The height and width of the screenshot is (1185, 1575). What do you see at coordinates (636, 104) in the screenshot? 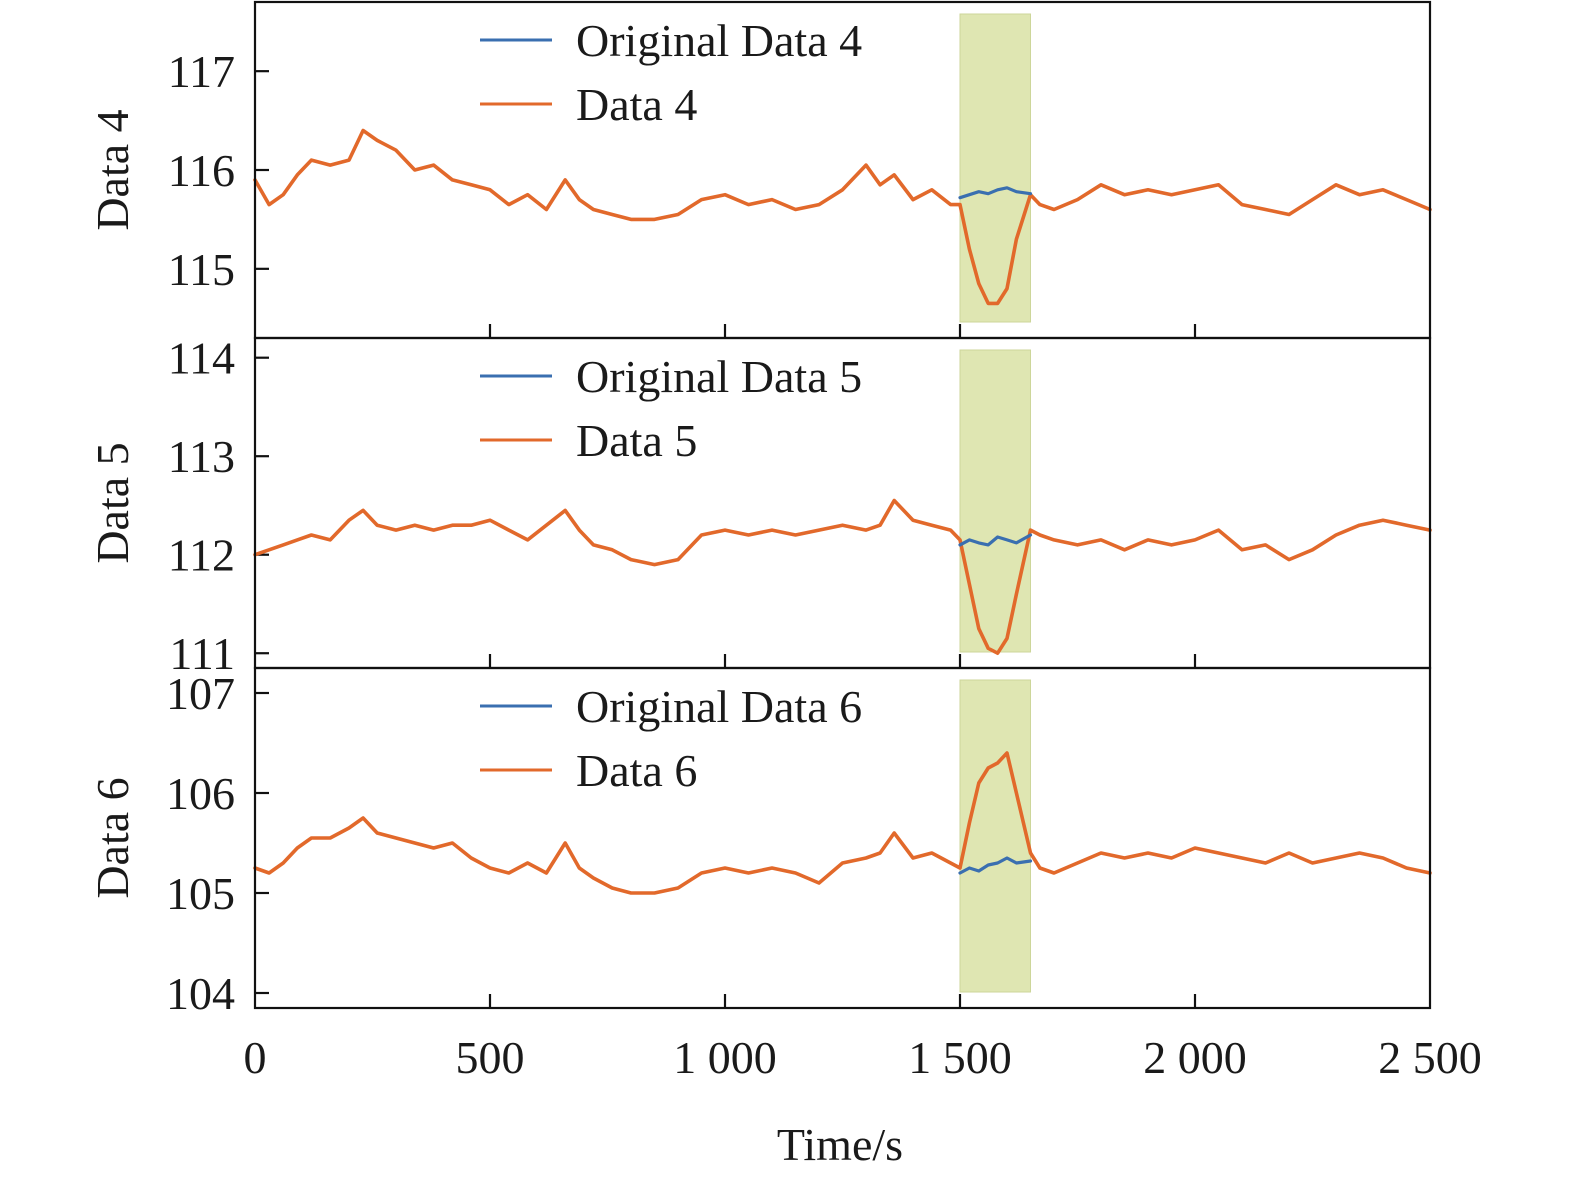
I see `legend-label-data: Data 4` at bounding box center [636, 104].